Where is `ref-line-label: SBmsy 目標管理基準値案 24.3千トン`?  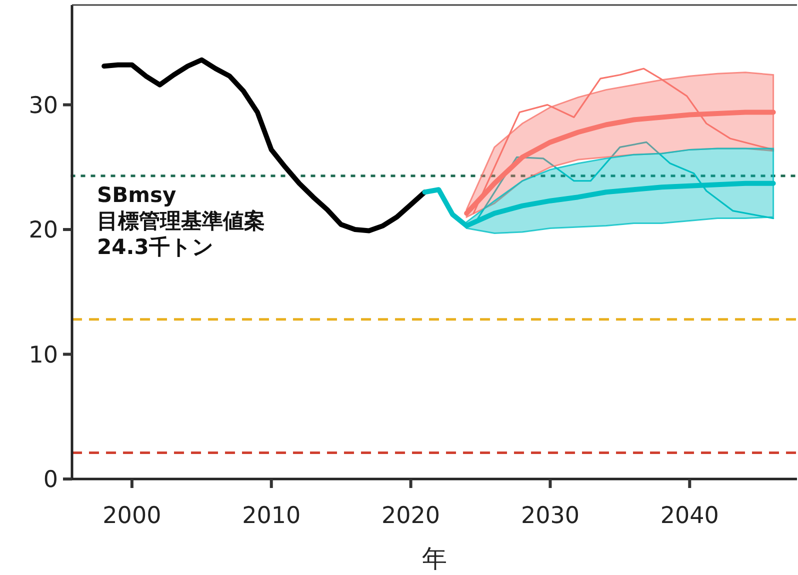
ref-line-label: SBmsy 目標管理基準値案 24.3千トン is located at coordinates (181, 220).